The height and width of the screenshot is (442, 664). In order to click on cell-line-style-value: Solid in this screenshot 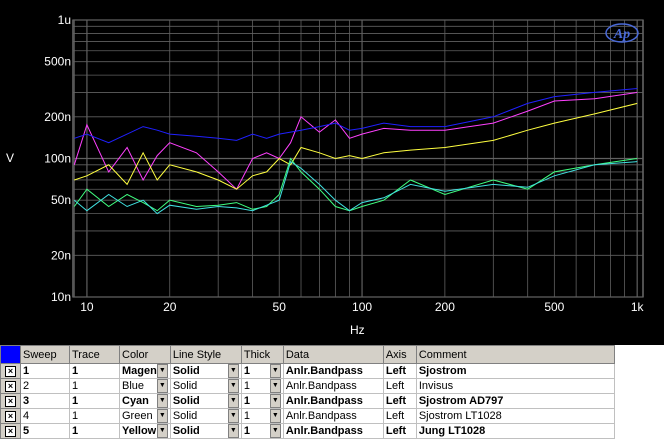, I will do `click(185, 386)`.